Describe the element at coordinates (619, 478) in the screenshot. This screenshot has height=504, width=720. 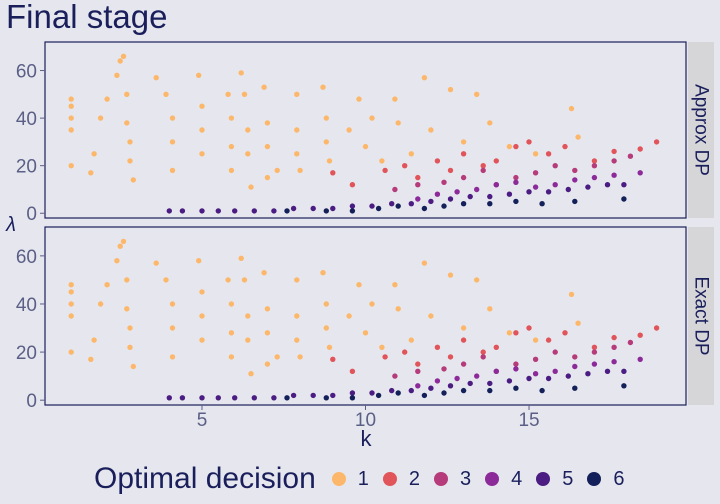
I see `legend-label: 6` at that location.